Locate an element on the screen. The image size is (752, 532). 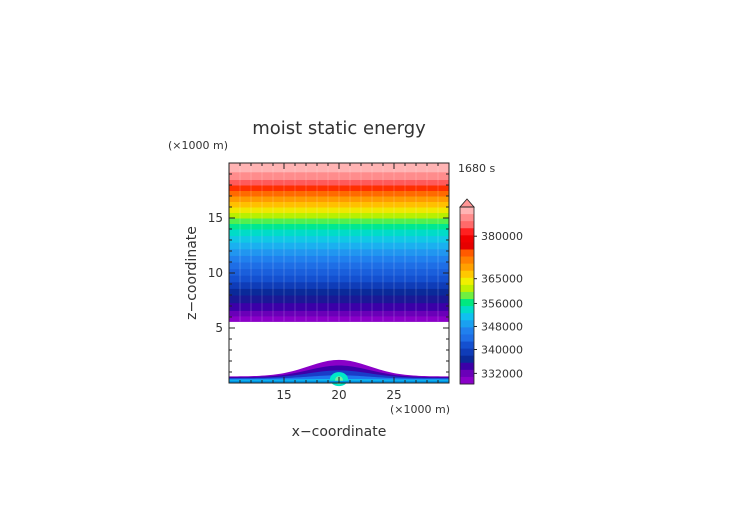
x-axis-unit: (×1000 m) is located at coordinates (420, 409).